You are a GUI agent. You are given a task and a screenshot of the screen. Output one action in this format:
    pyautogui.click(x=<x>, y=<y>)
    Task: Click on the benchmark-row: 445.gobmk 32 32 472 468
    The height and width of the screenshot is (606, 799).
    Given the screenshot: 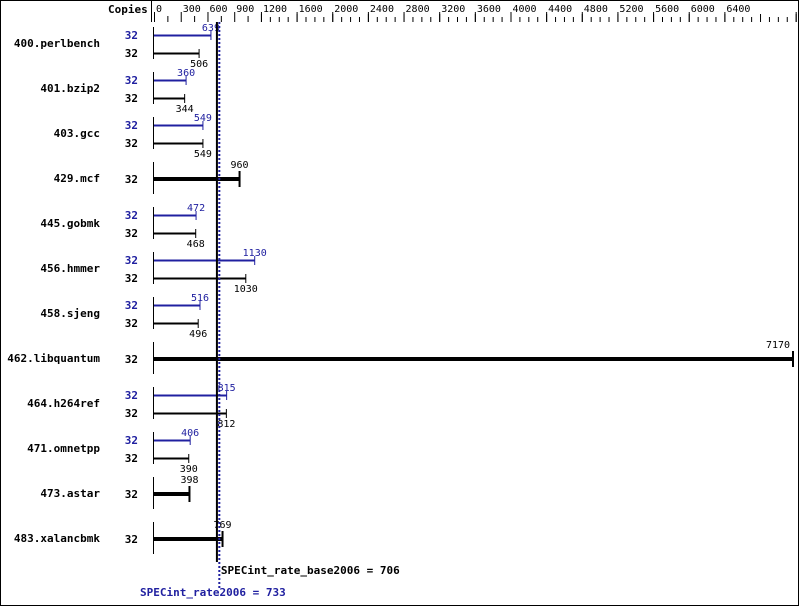 What is the action you would take?
    pyautogui.click(x=122, y=226)
    